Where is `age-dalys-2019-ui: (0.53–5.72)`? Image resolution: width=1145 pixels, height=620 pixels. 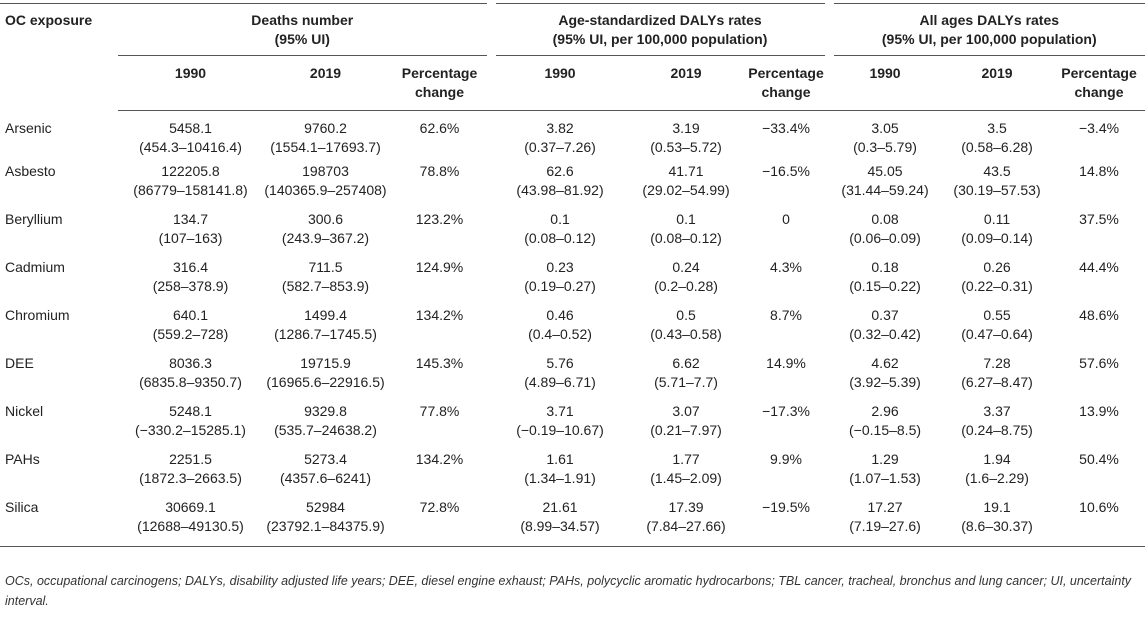
age-dalys-2019-ui: (0.53–5.72) is located at coordinates (686, 147).